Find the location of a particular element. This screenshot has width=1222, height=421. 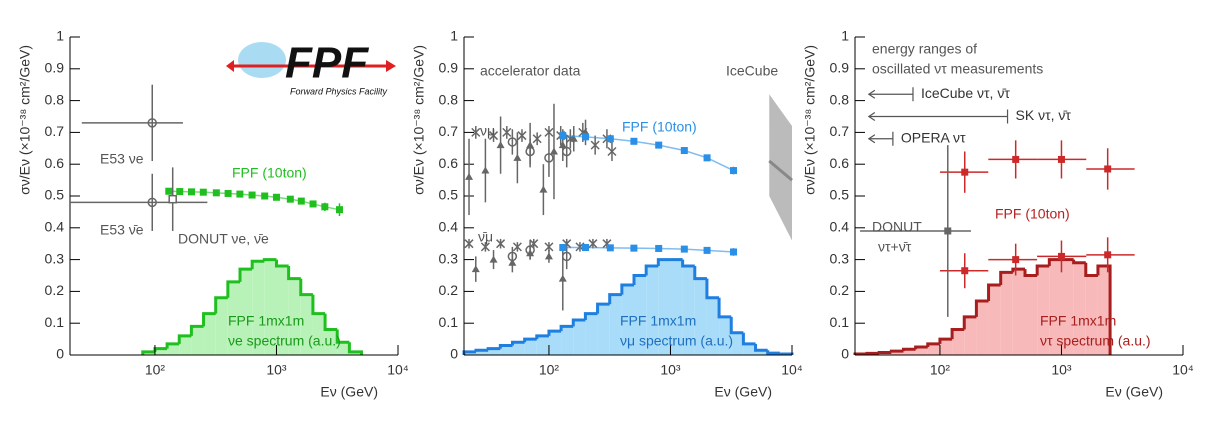

annotation: νe spectrum (a.u.) is located at coordinates (284, 341).